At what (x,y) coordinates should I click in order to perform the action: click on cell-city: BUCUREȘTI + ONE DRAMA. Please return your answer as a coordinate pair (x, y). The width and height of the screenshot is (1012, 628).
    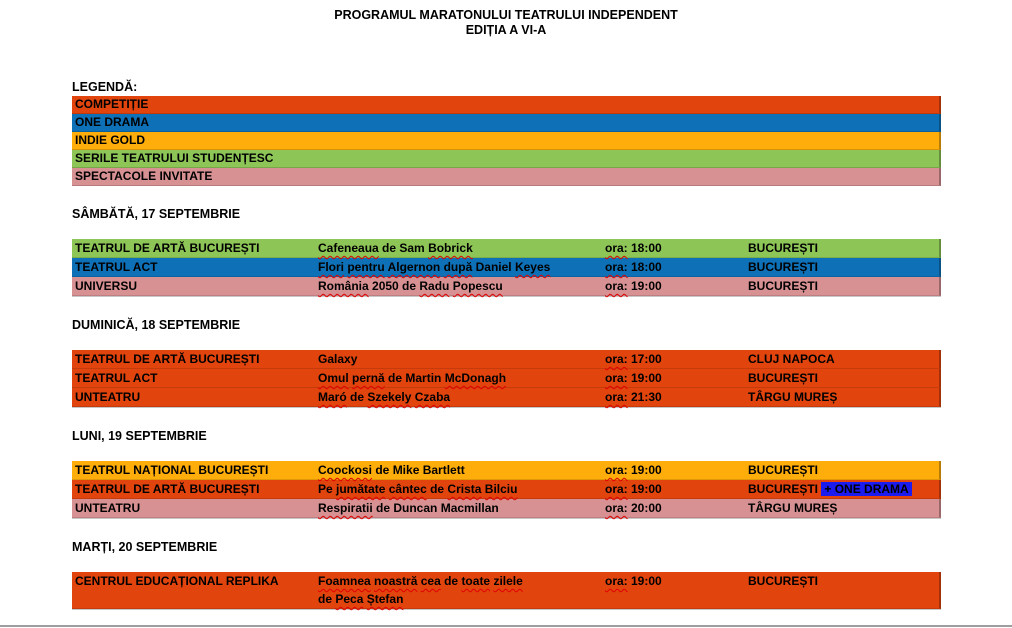
    Looking at the image, I should click on (842, 489).